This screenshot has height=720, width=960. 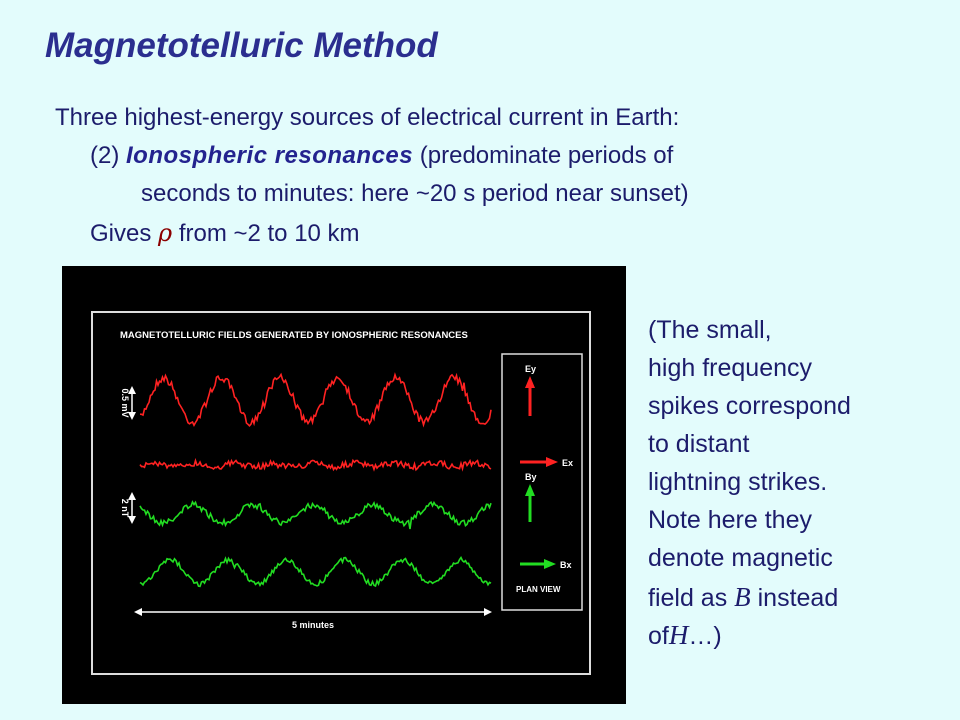 What do you see at coordinates (678, 635) in the screenshot?
I see `note-symbol: H` at bounding box center [678, 635].